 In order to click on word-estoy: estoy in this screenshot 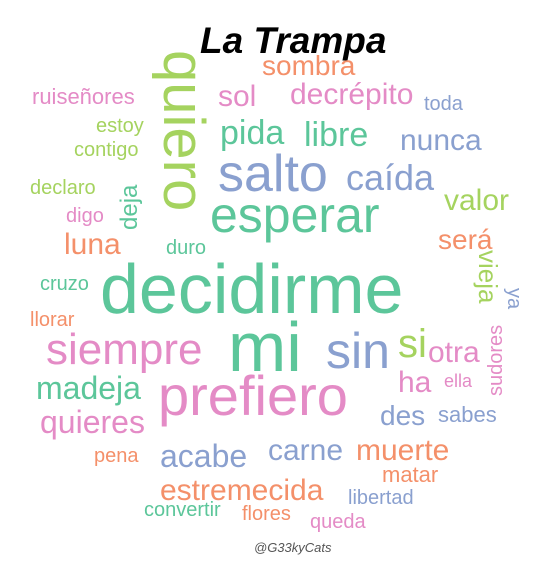, I will do `click(120, 126)`.